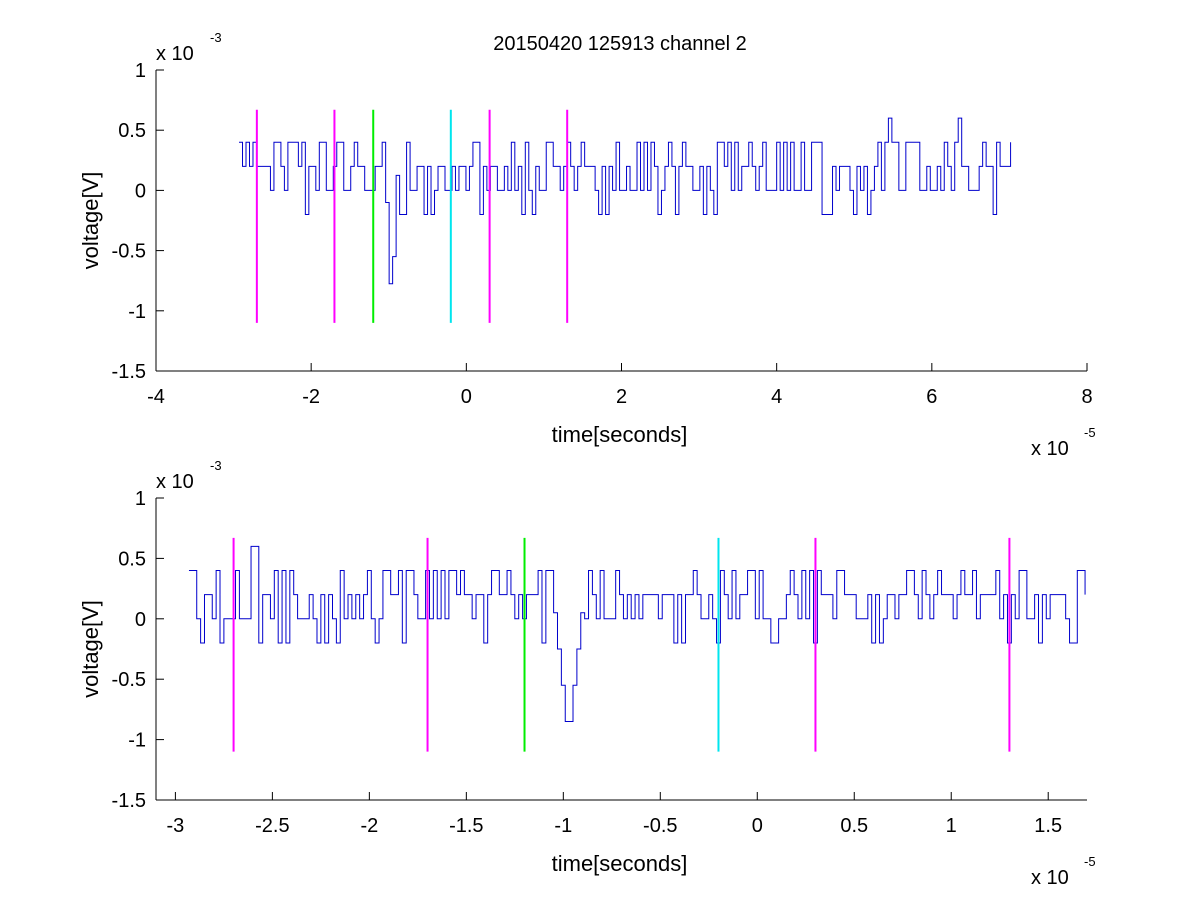  What do you see at coordinates (621, 397) in the screenshot?
I see `x-tick-label: 2` at bounding box center [621, 397].